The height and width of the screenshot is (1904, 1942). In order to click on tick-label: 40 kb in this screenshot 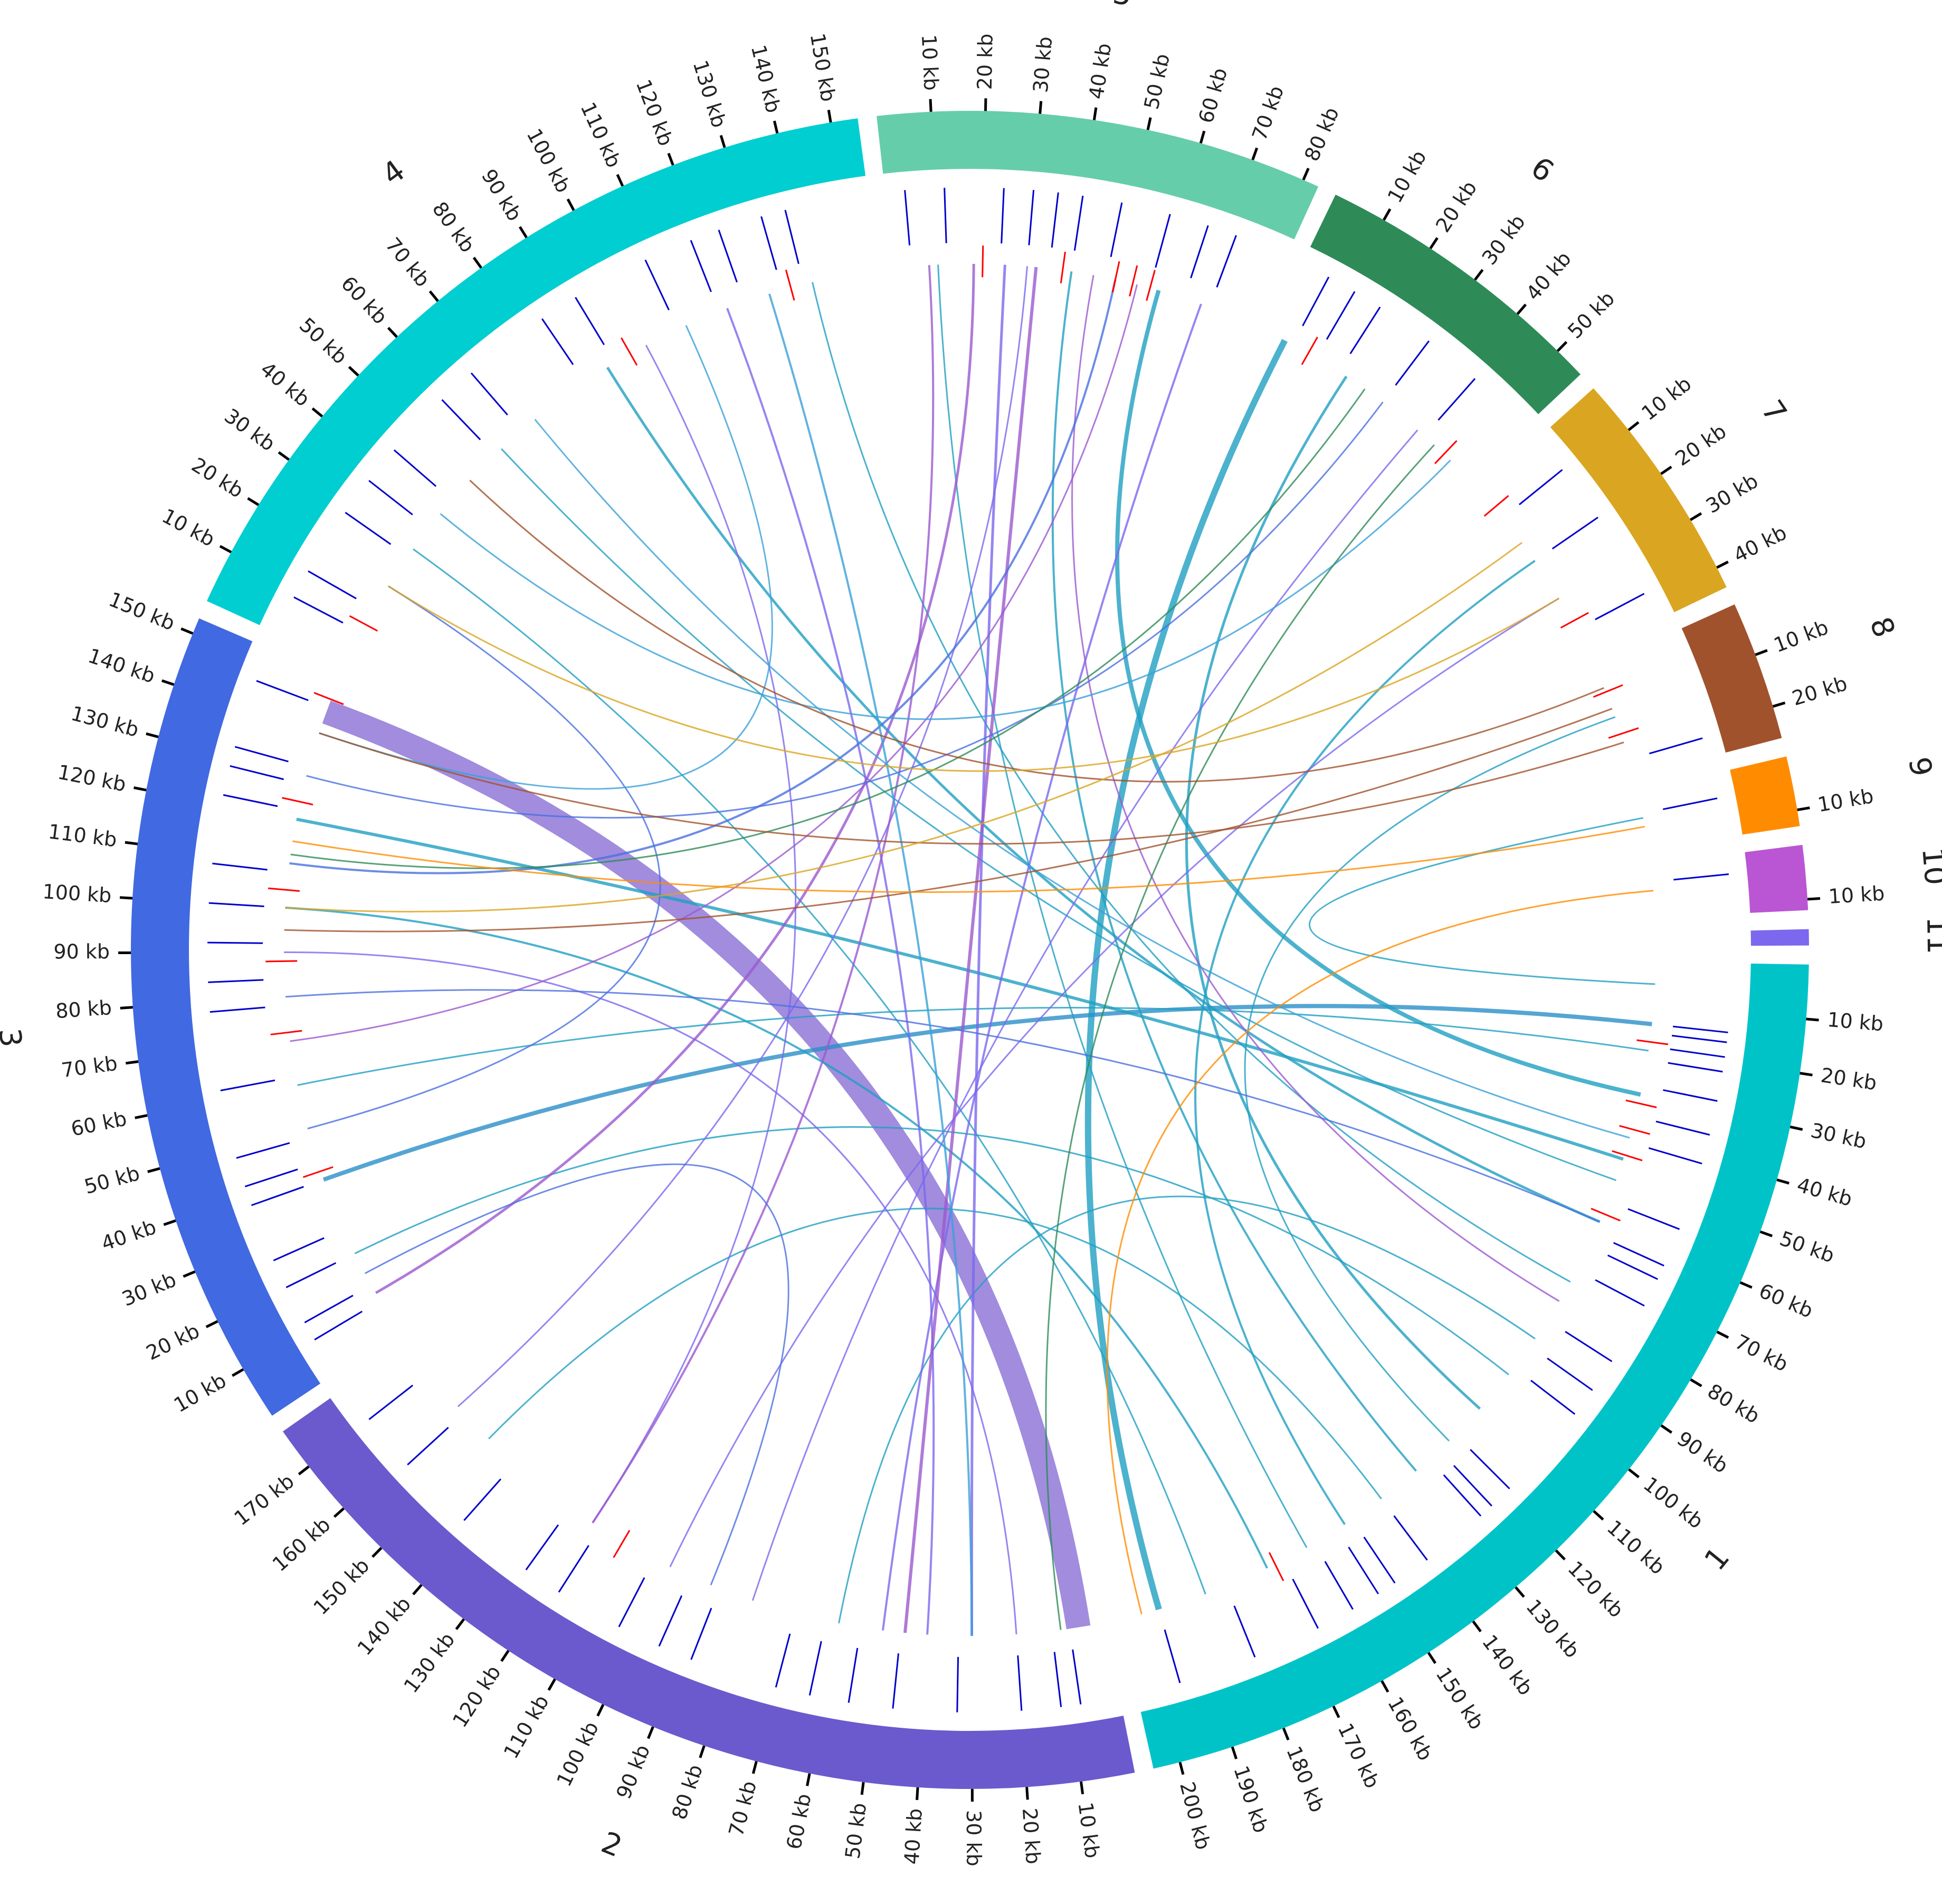, I will do `click(1760, 544)`.